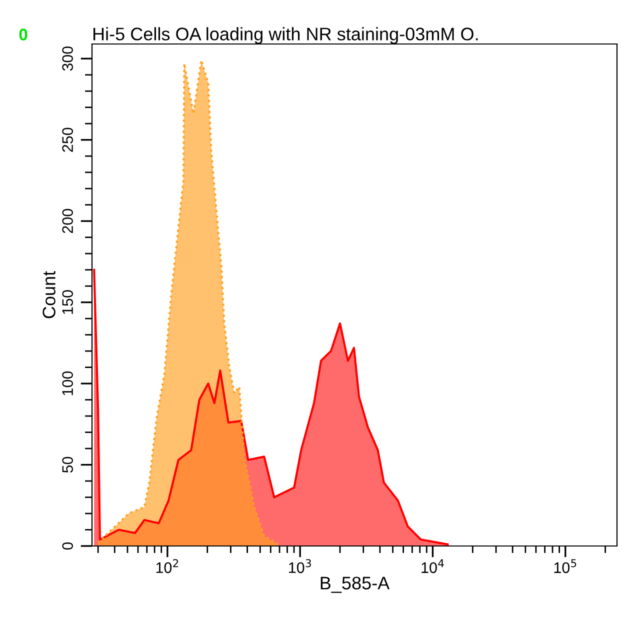 The width and height of the screenshot is (622, 620). Describe the element at coordinates (68, 140) in the screenshot. I see `y-tick-label: 250` at that location.